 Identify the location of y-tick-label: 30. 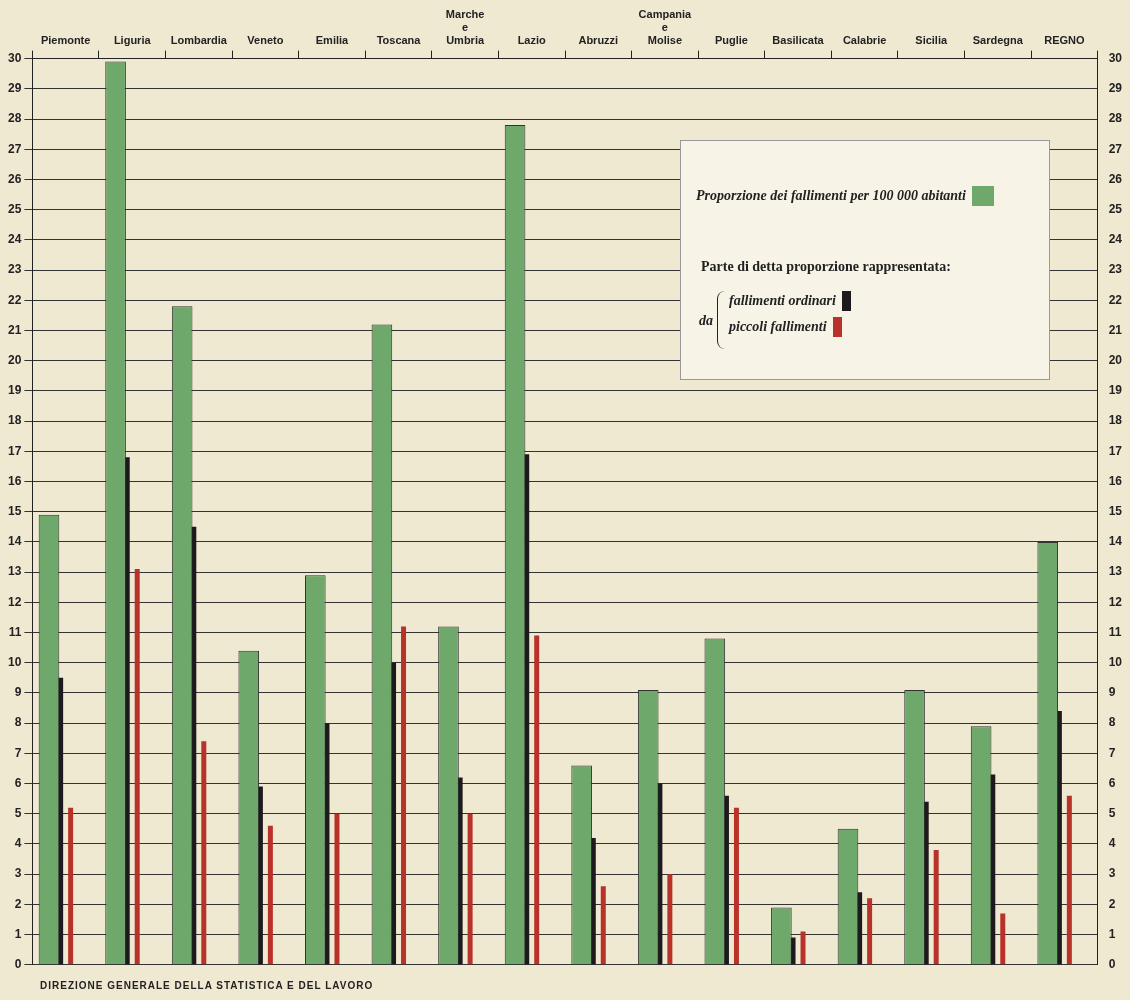
(14, 57).